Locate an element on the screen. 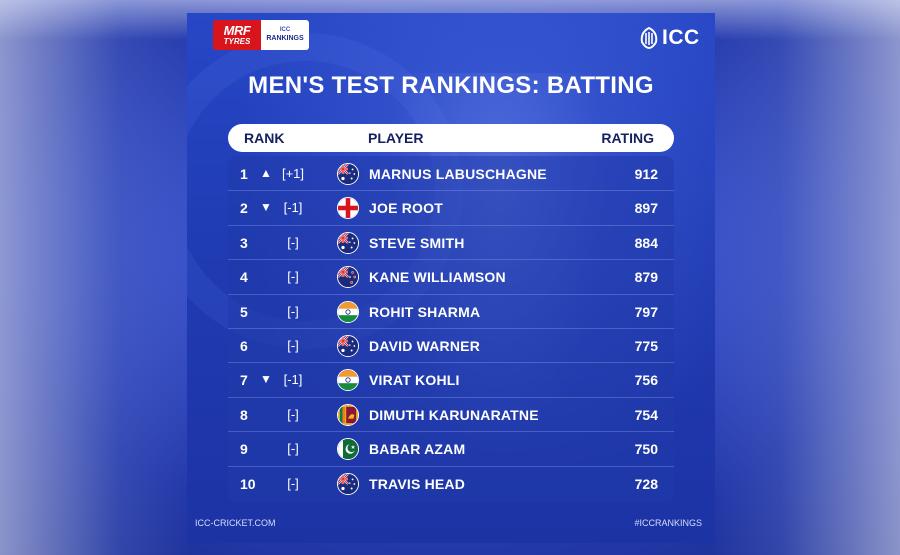  player-rating: 728 is located at coordinates (646, 483).